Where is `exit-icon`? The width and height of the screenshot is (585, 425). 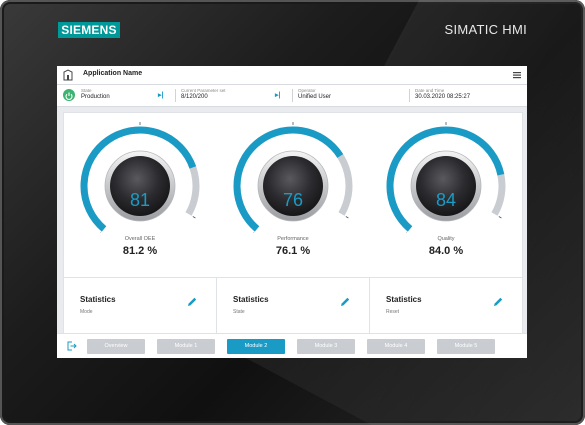
exit-icon is located at coordinates (72, 346).